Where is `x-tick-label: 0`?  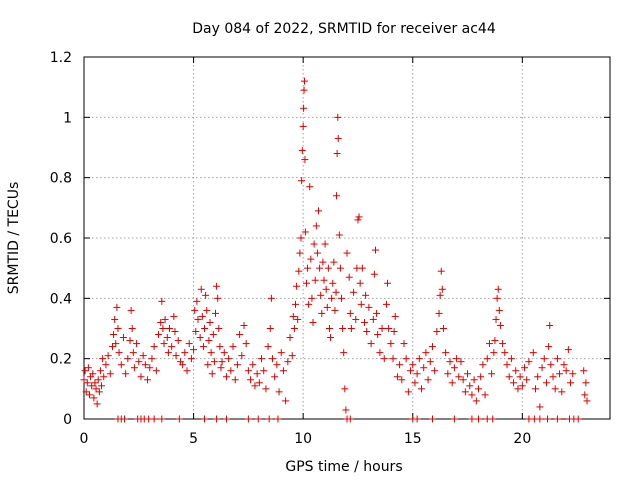 x-tick-label: 0 is located at coordinates (84, 439).